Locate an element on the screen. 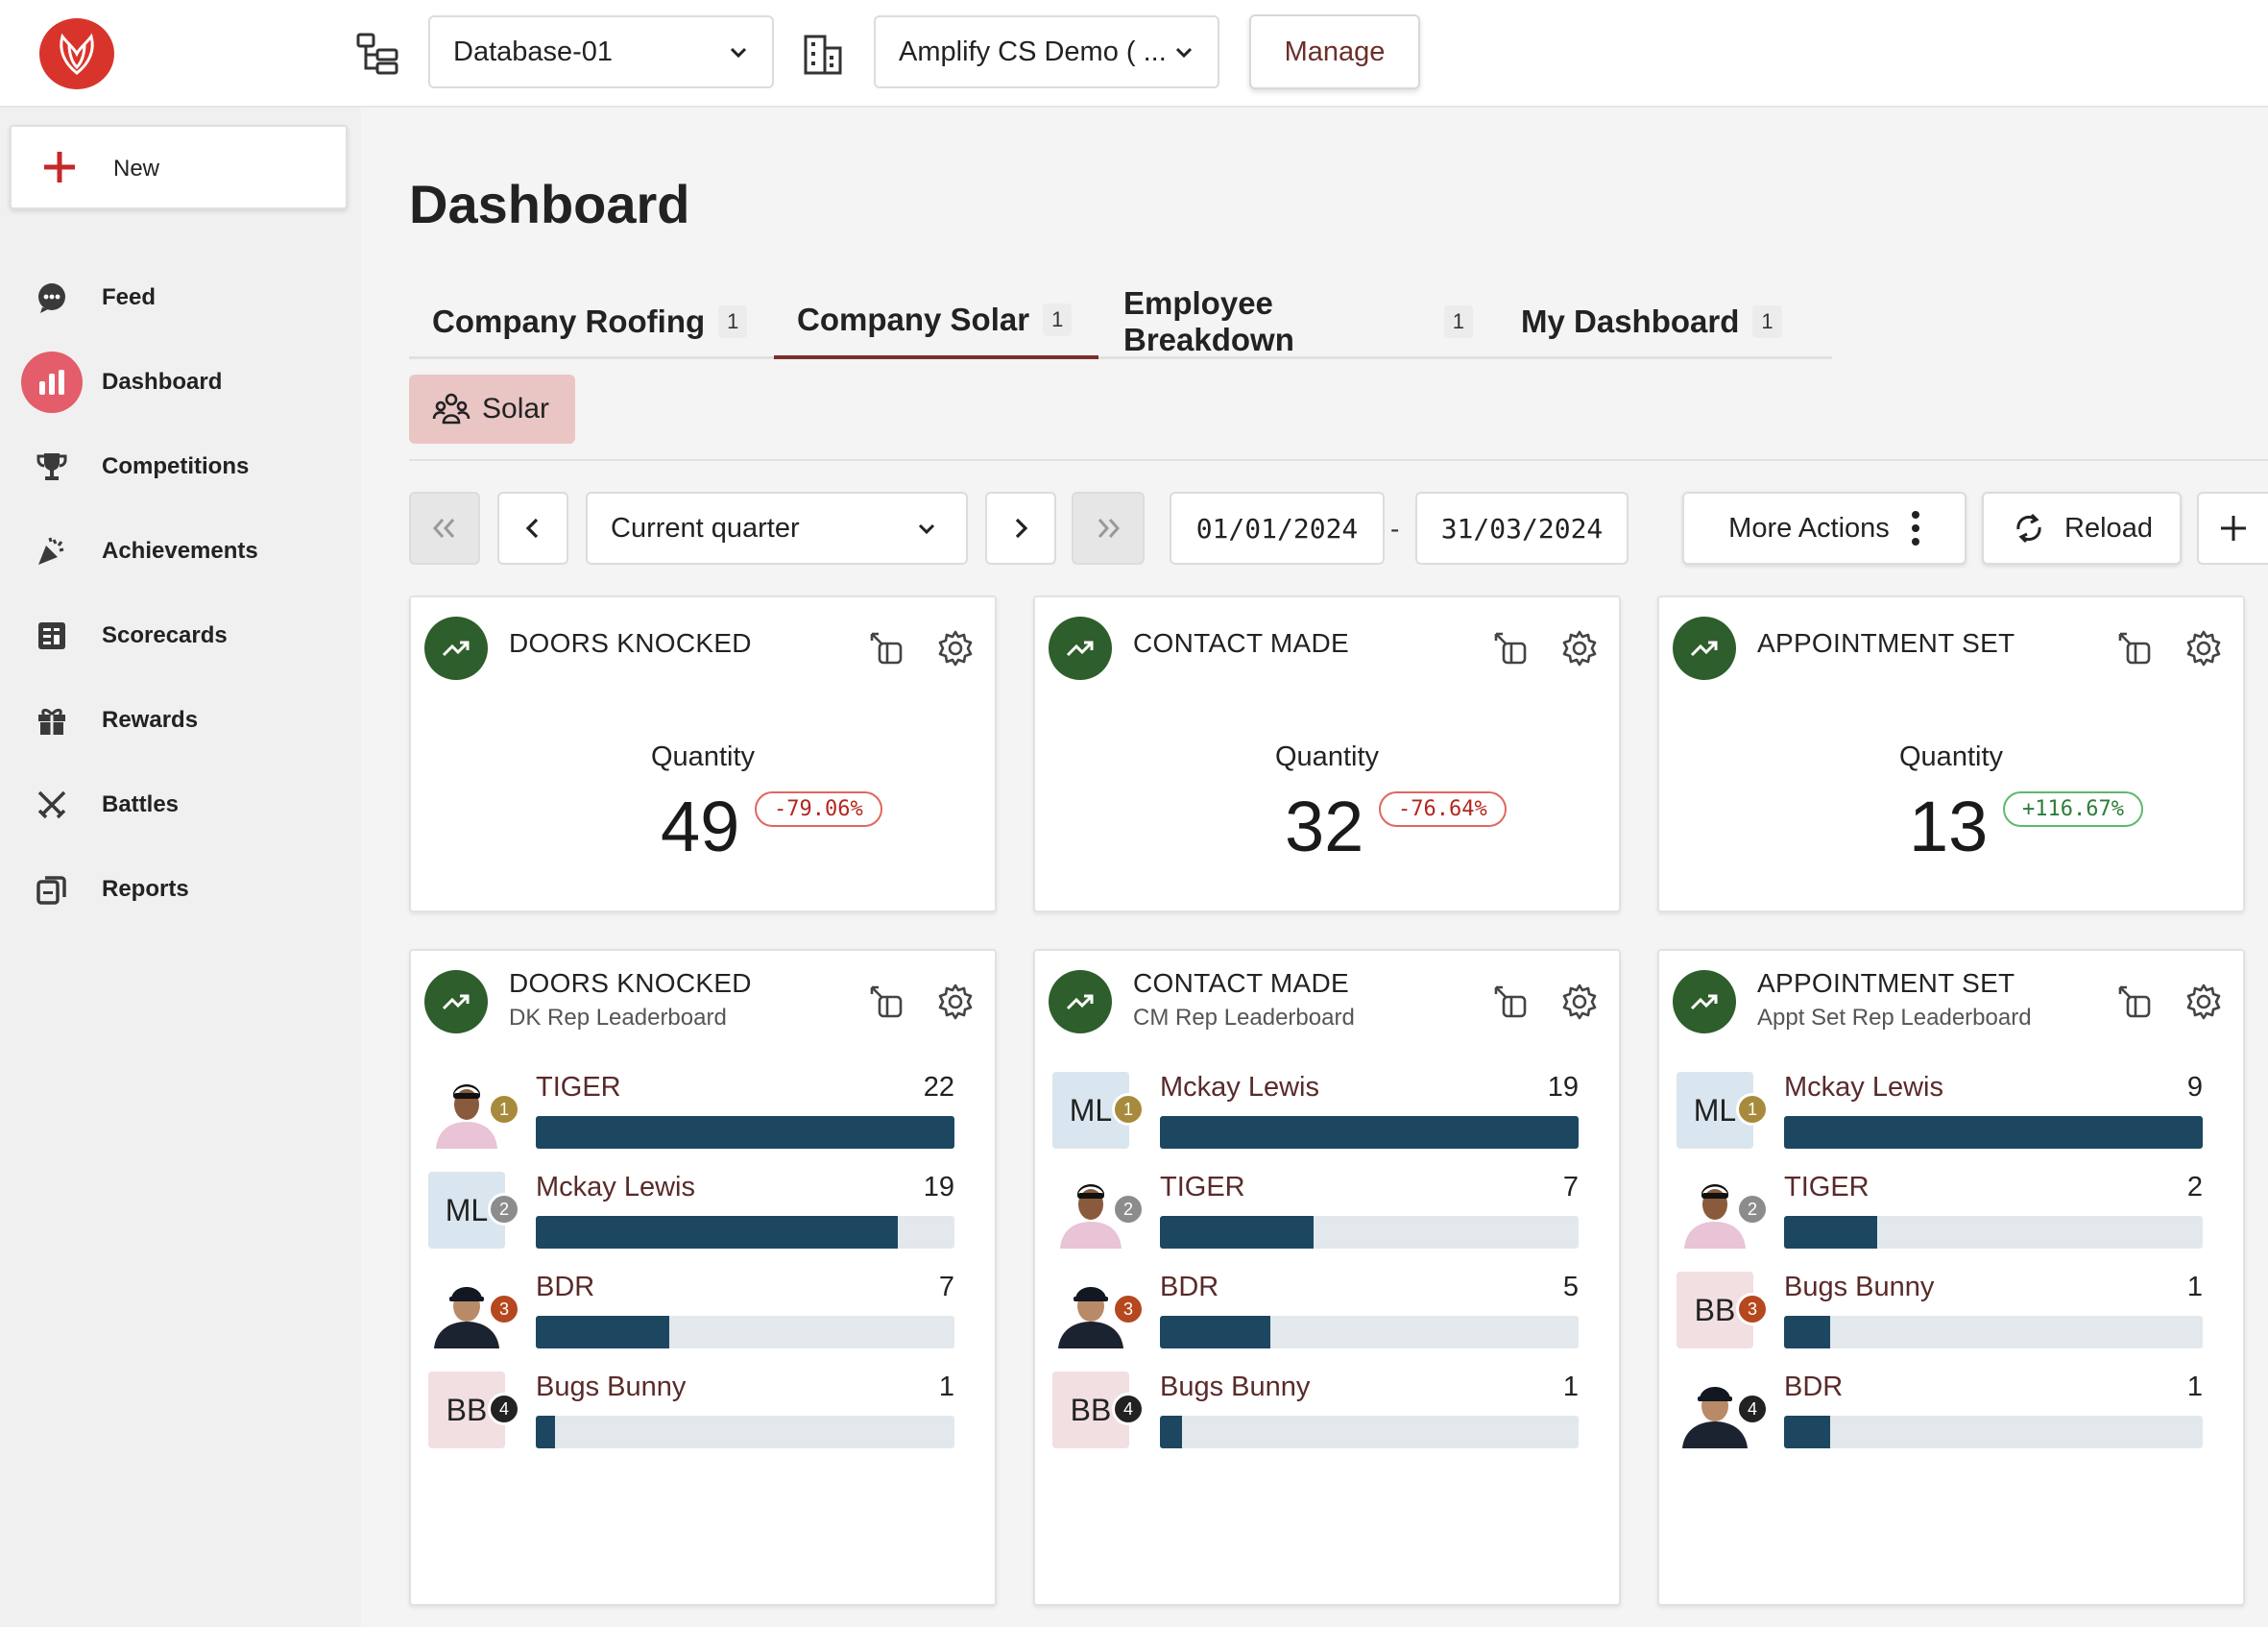  leaderboard-row: 2 TIGER 2 is located at coordinates (1950, 1211).